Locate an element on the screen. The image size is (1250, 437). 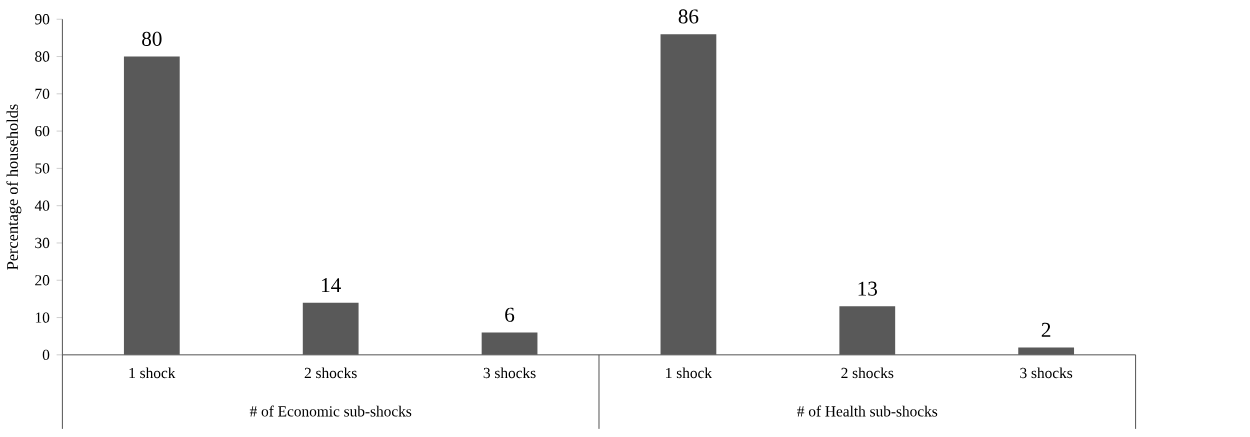
y-tick-label: 30 is located at coordinates (42, 243).